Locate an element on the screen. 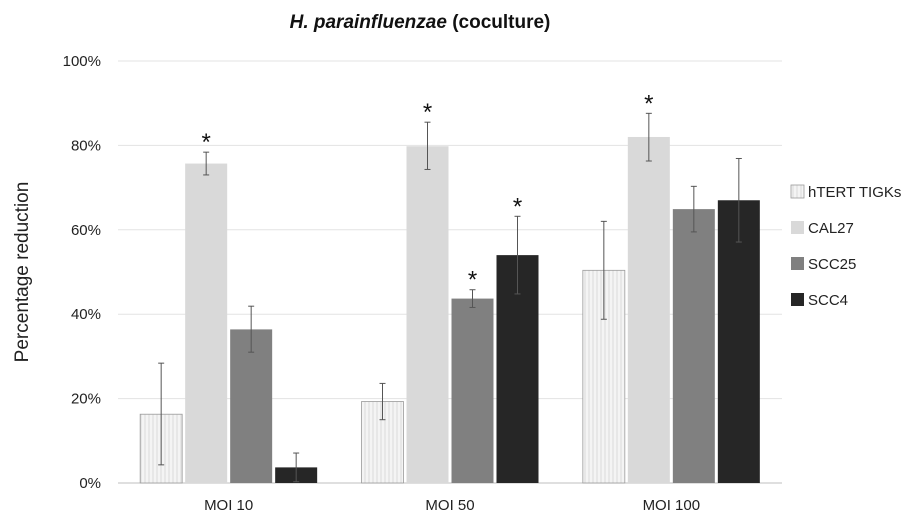 The height and width of the screenshot is (521, 921). x-tick-labels: MOI 10 MOI 50 MOI 100 is located at coordinates (452, 505).